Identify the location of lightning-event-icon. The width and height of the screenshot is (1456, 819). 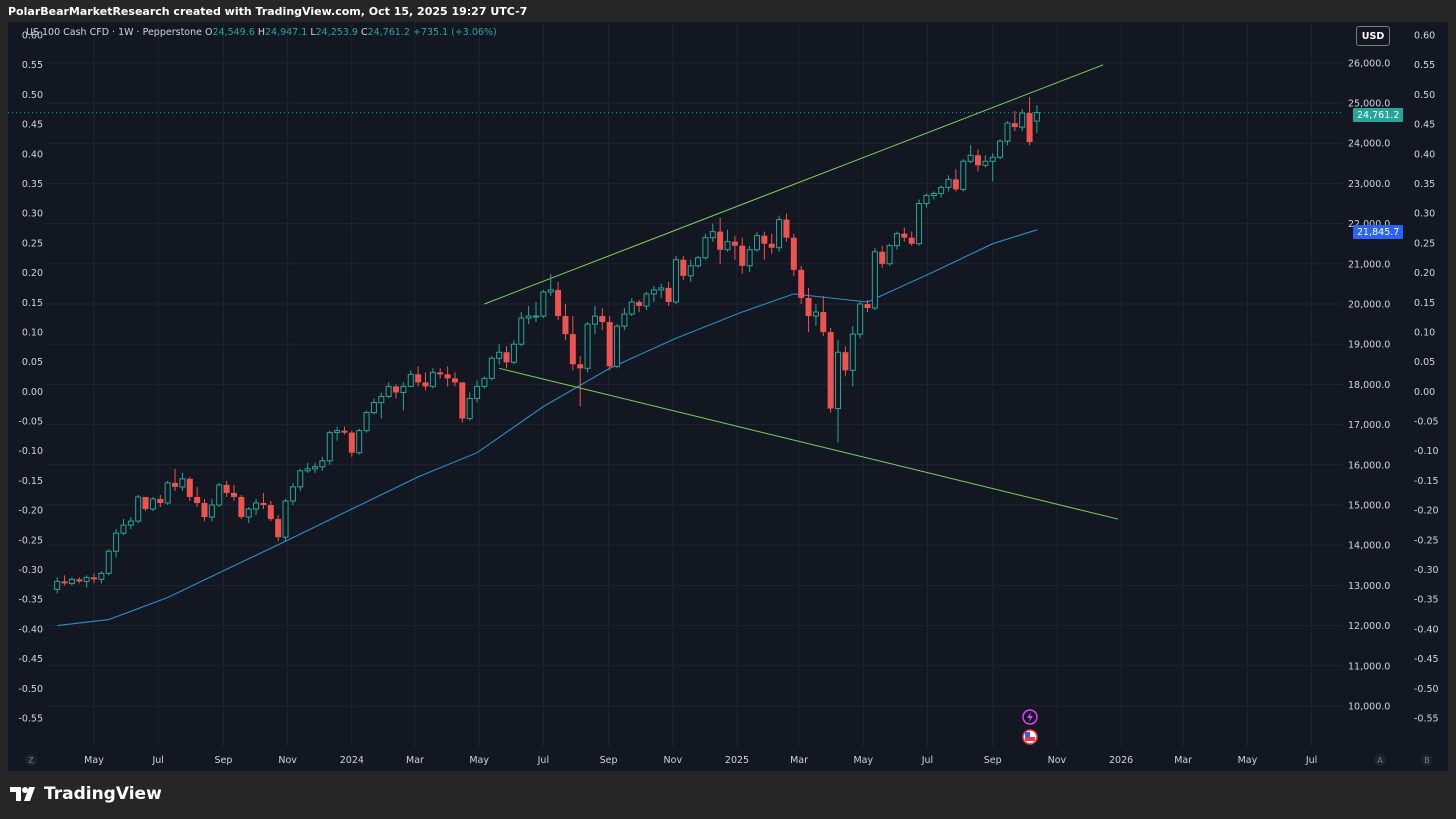
(1030, 717).